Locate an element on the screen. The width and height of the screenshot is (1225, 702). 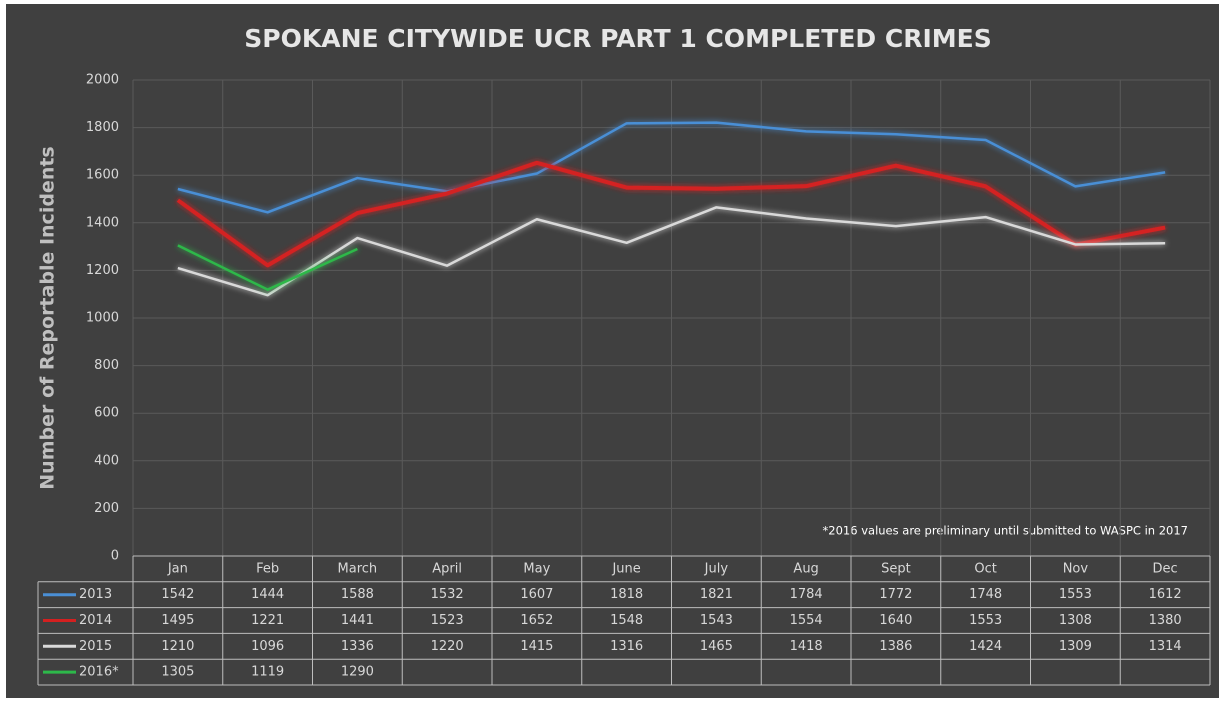
table-value: 1818 is located at coordinates (626, 594).